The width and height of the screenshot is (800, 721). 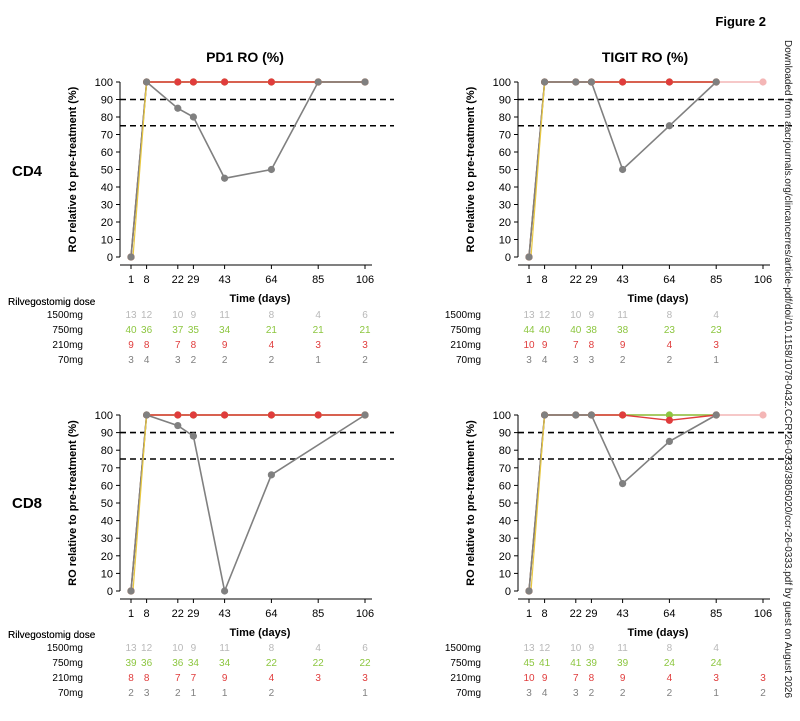 I want to click on count-1500mg: 10, so click(x=576, y=315).